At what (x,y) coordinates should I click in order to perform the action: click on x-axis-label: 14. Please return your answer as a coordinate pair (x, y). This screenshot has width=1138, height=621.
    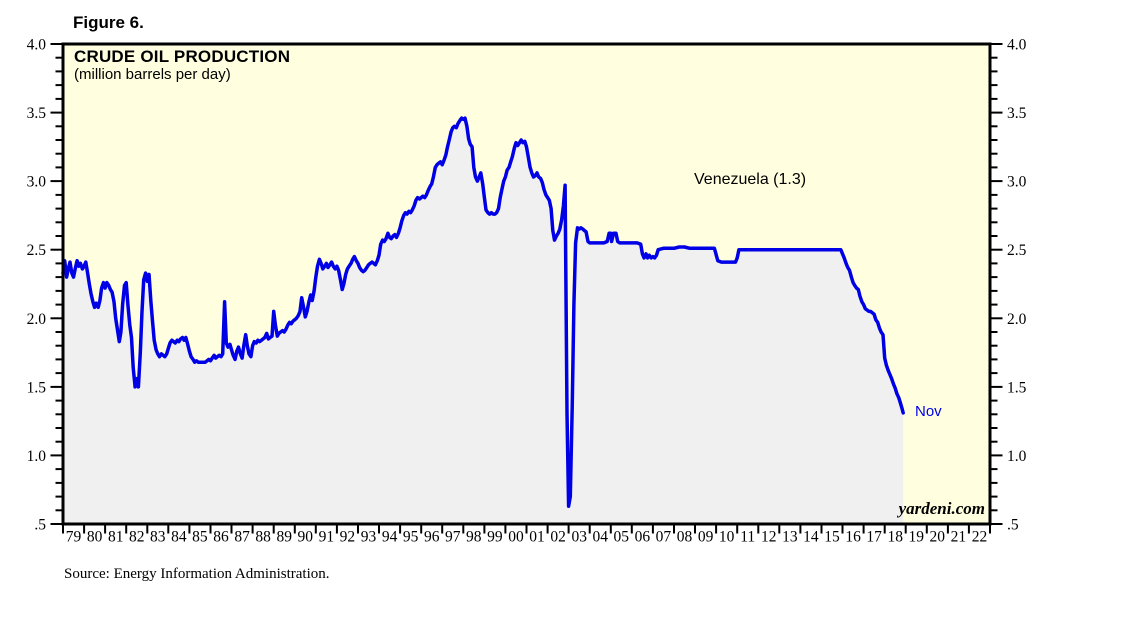
    Looking at the image, I should click on (811, 537).